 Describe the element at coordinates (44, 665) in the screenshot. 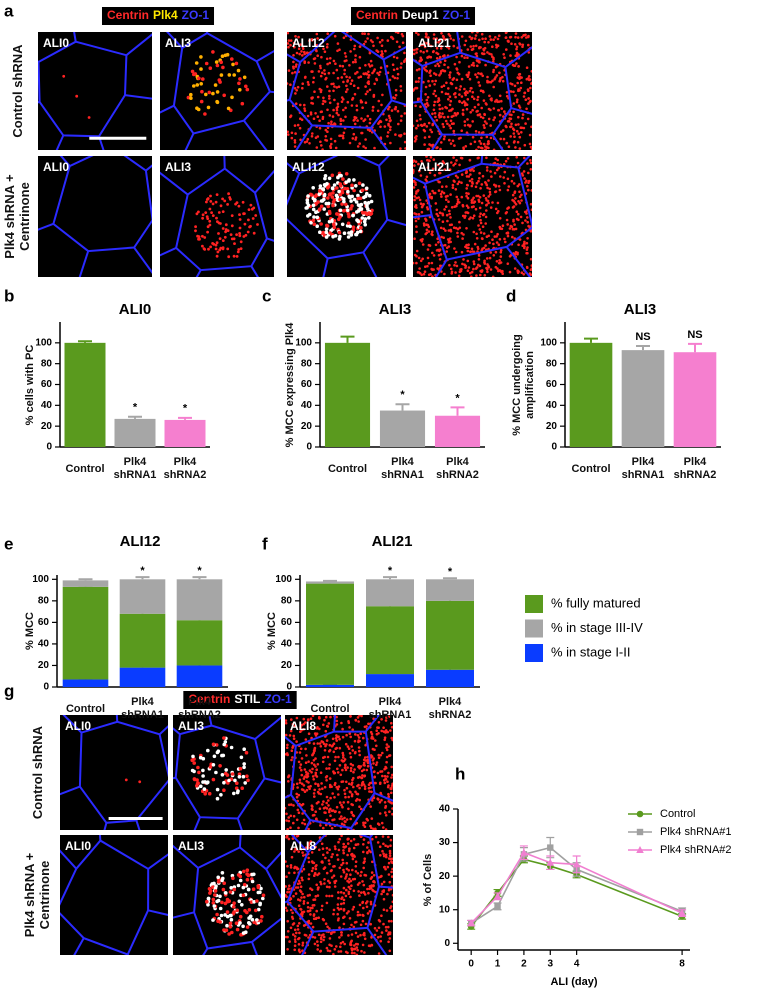

I see `y-tick-label: 20` at that location.